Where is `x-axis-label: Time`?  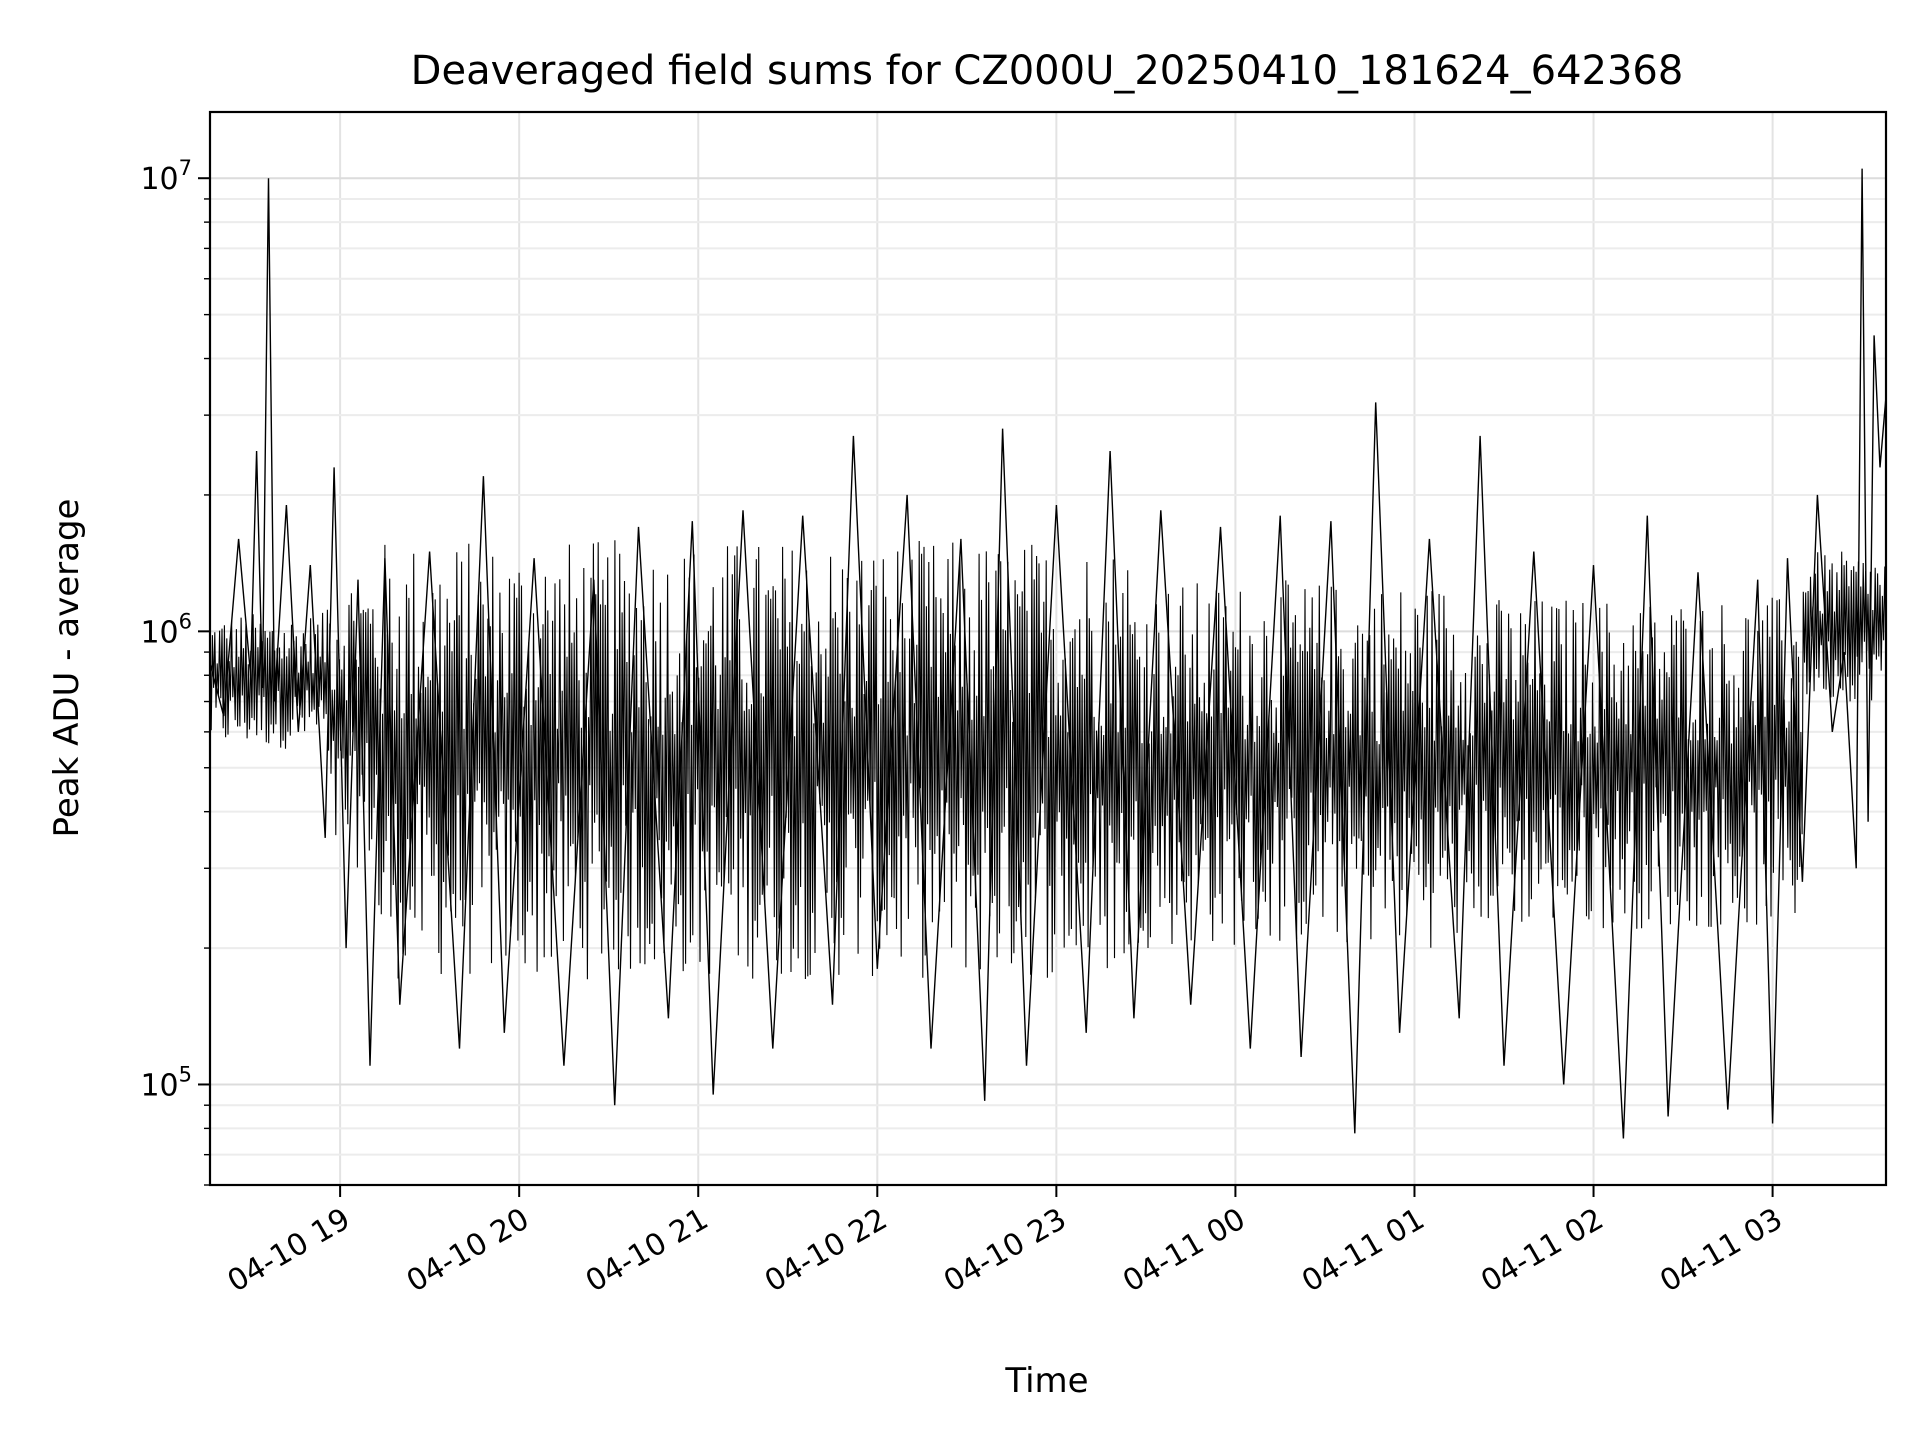 x-axis-label: Time is located at coordinates (1046, 1381).